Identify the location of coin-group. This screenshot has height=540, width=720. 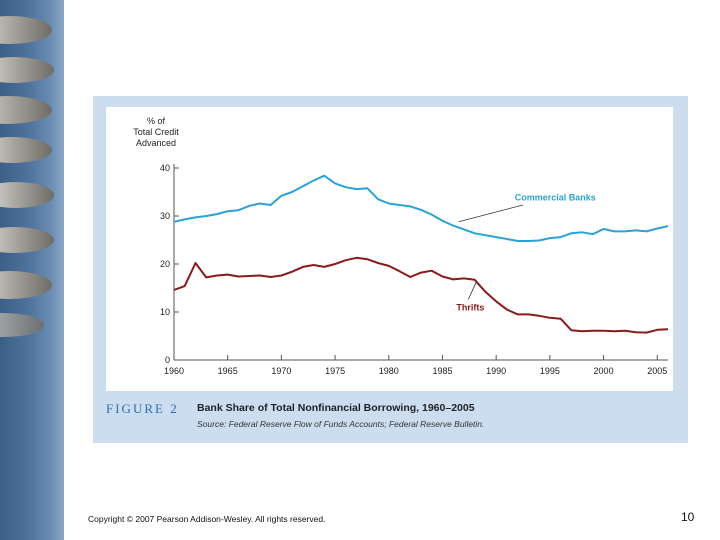
(27, 176).